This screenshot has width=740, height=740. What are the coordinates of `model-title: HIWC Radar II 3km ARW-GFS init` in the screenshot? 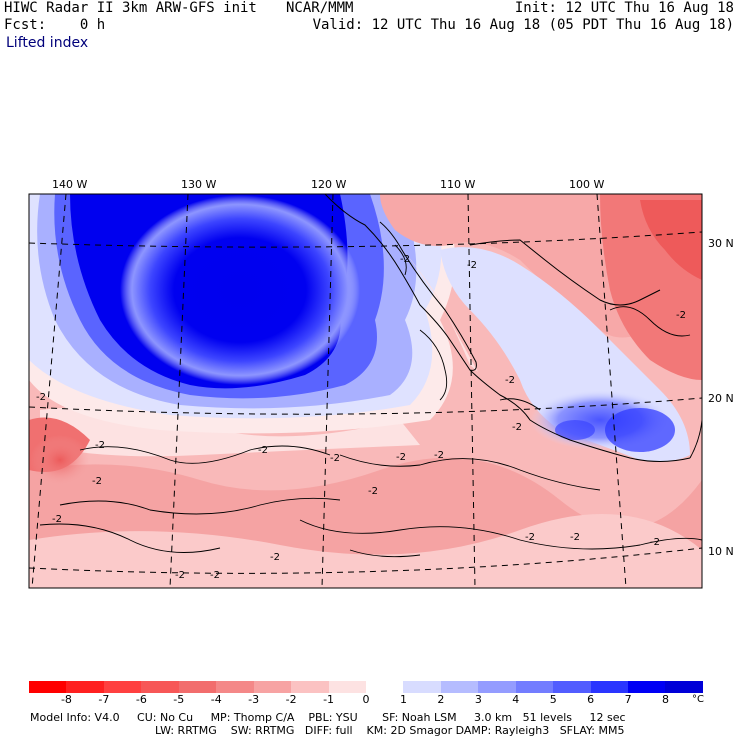 It's located at (130, 8).